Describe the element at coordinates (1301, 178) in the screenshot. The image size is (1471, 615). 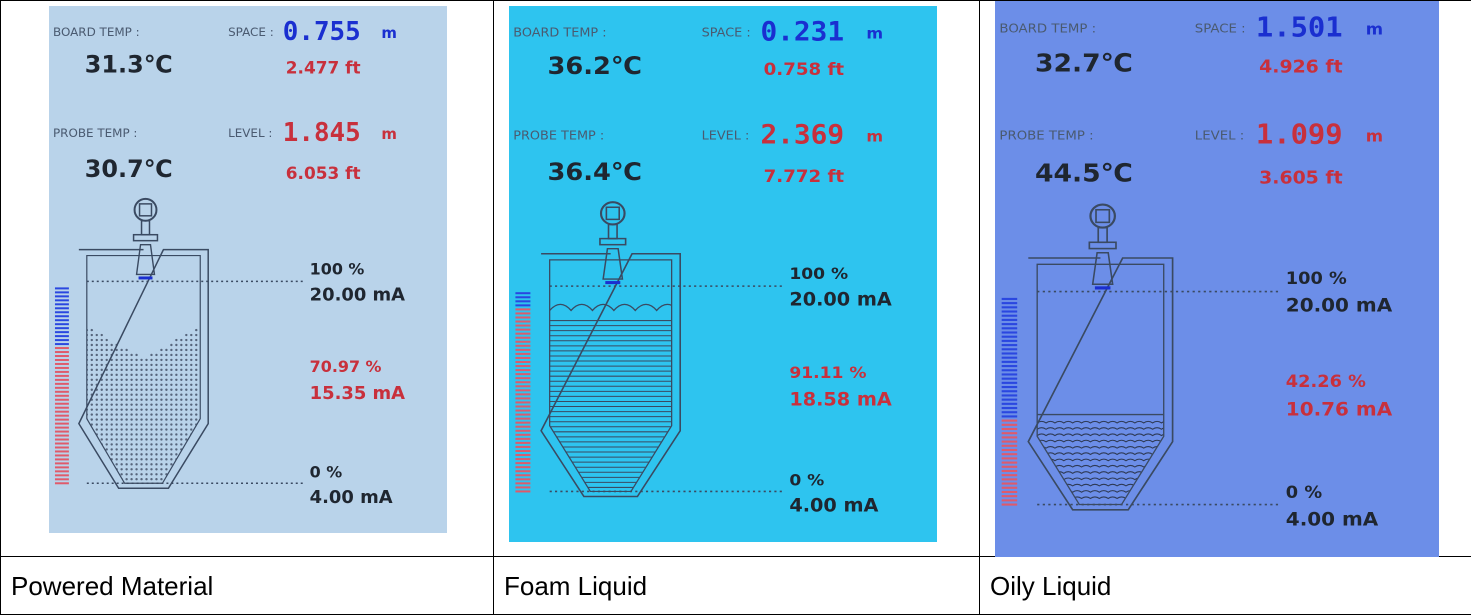
I see `level-feet-value: 3.605 ft` at that location.